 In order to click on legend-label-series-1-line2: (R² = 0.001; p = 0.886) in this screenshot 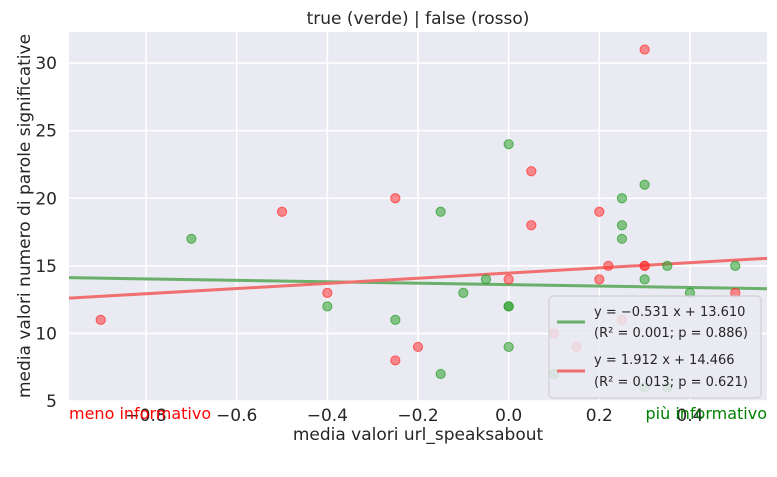, I will do `click(671, 333)`.